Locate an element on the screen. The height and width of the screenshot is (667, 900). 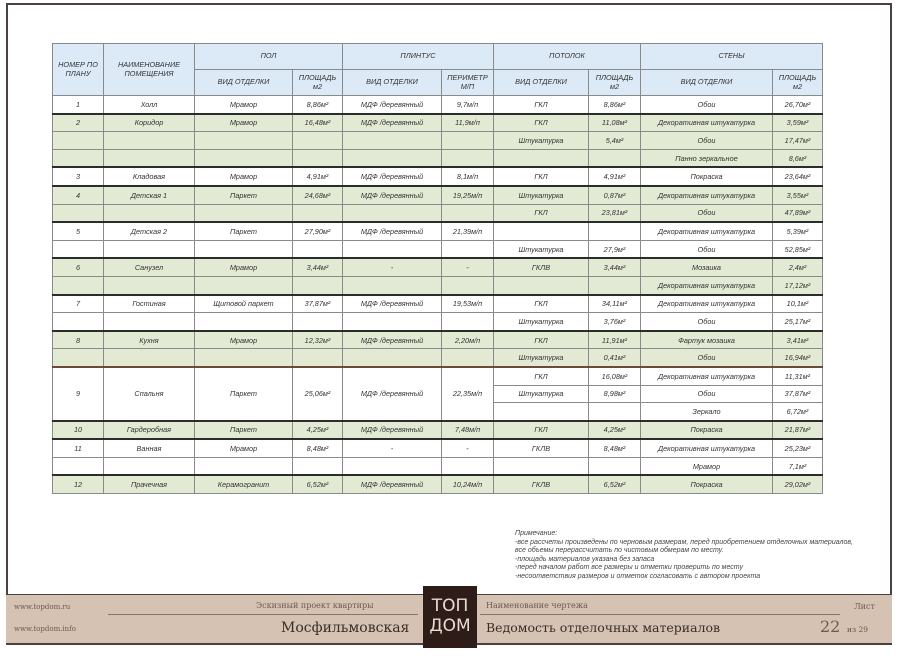
walls-header: СТЕНЫ is located at coordinates (731, 56).